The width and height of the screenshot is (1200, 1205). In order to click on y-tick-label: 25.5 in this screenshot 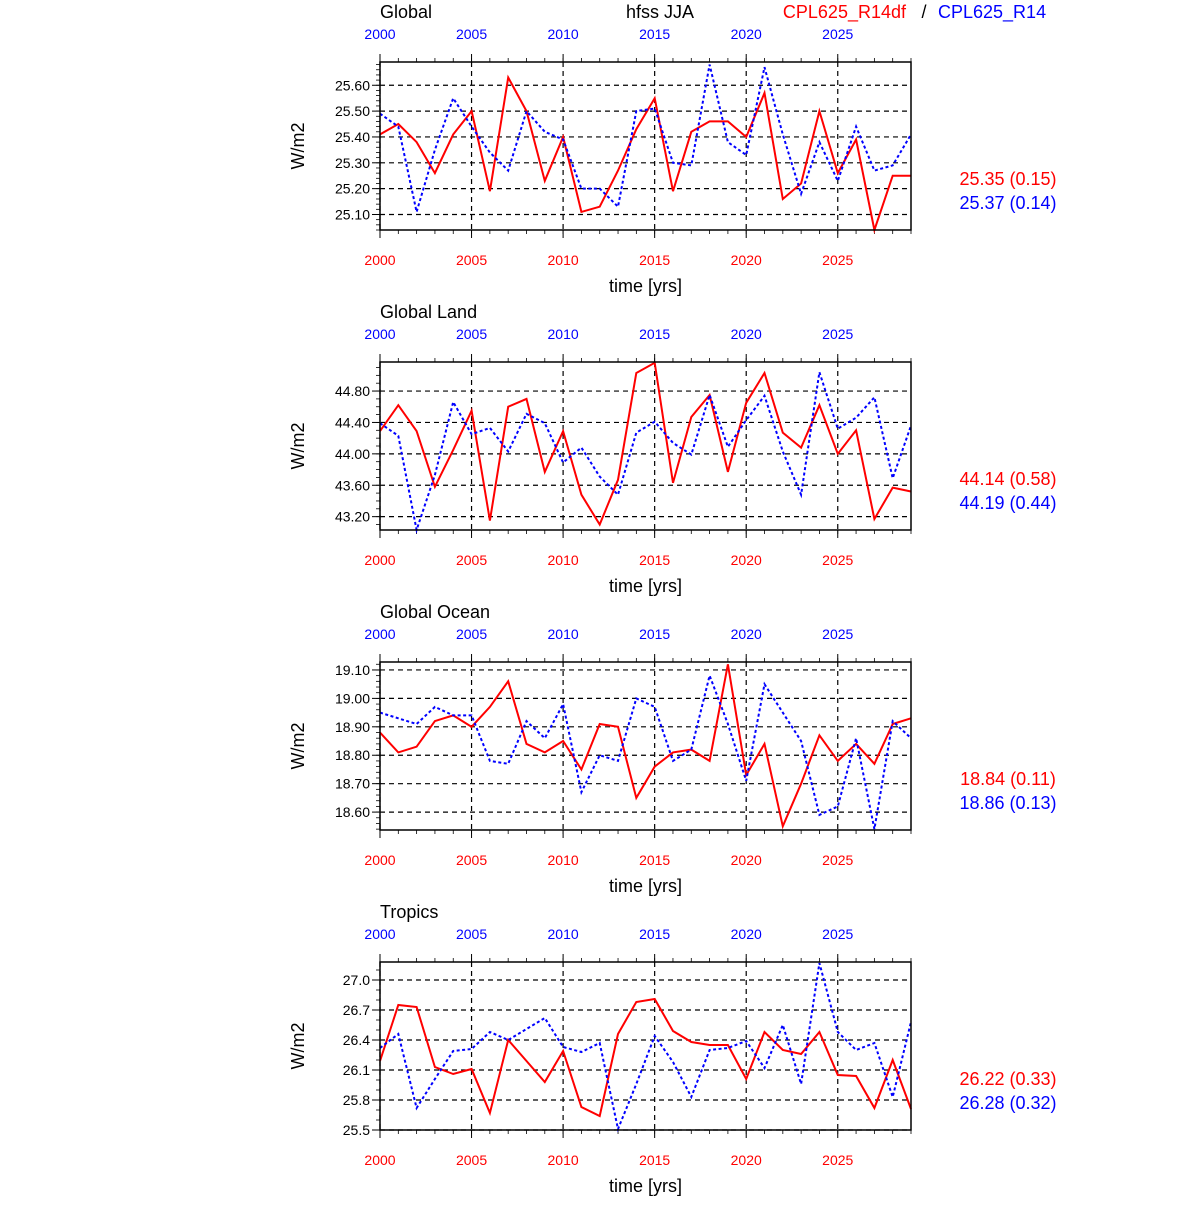, I will do `click(356, 1130)`.